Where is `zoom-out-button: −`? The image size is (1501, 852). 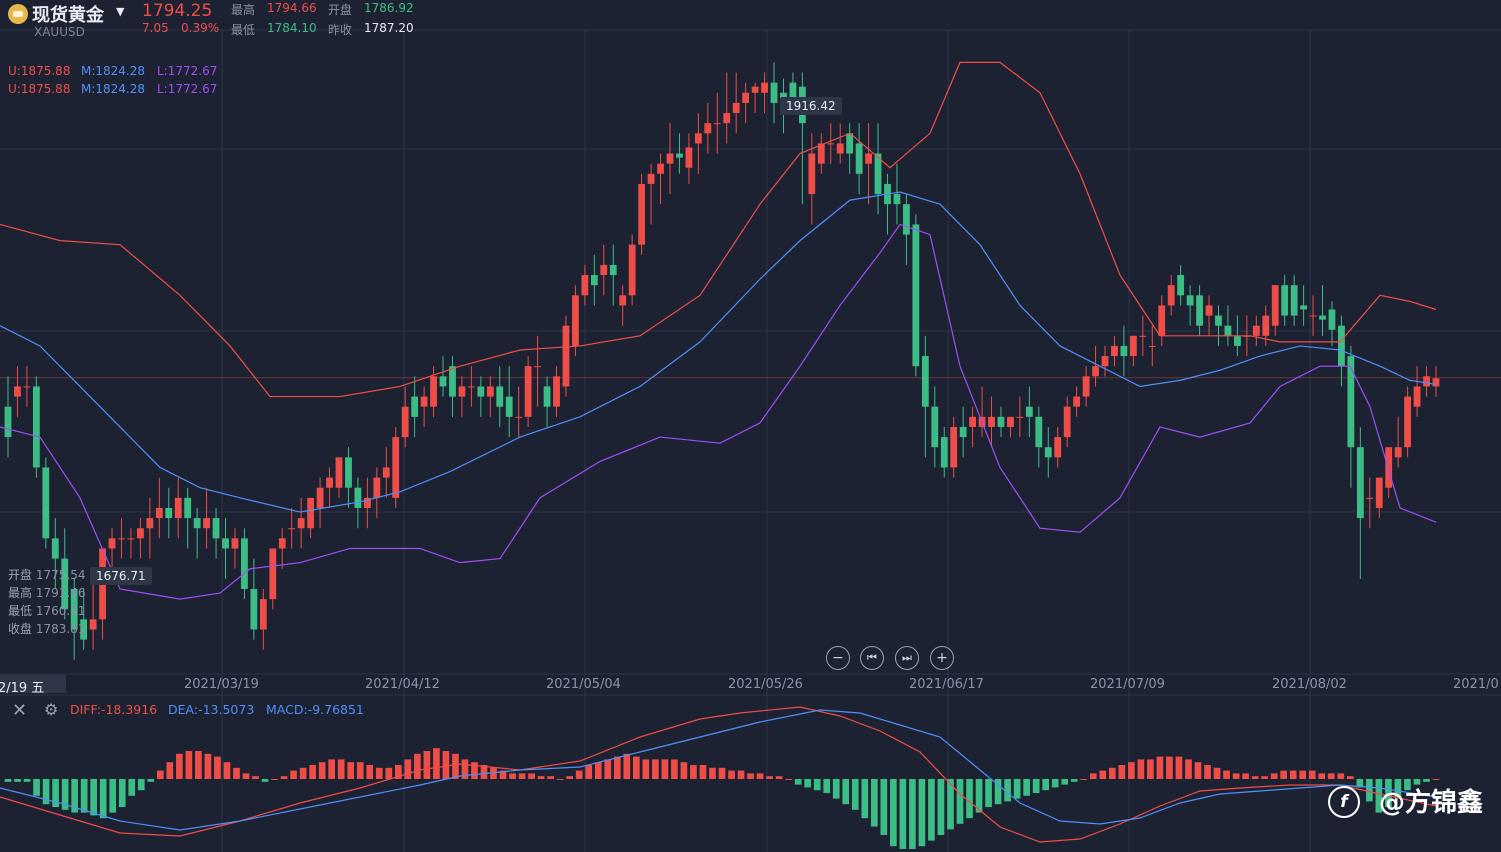 zoom-out-button: − is located at coordinates (838, 658).